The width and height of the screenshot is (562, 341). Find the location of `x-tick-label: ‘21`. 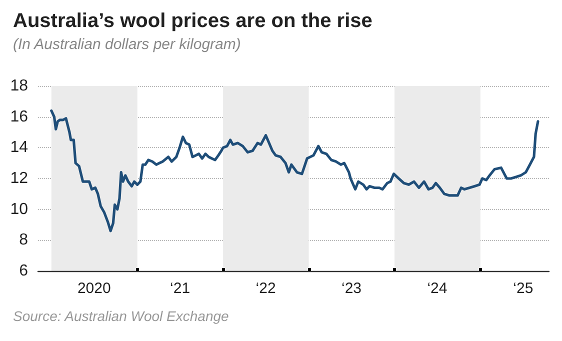

x-tick-label: ‘21 is located at coordinates (180, 288).